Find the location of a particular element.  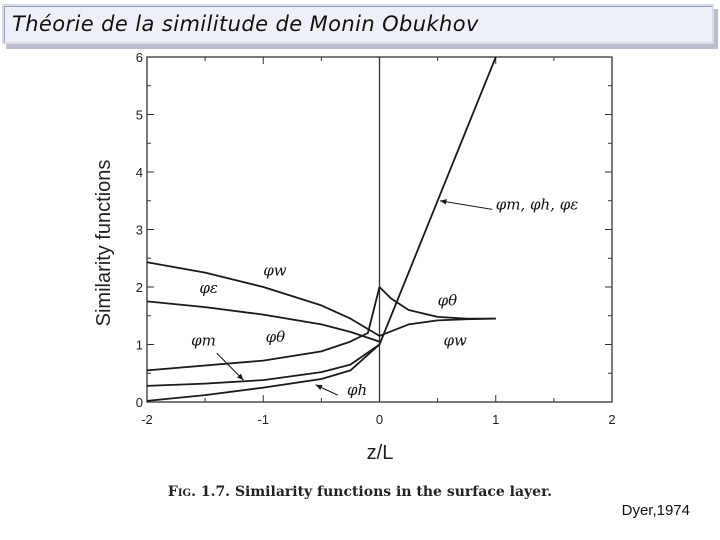

x-tick-label: 1 is located at coordinates (495, 419).